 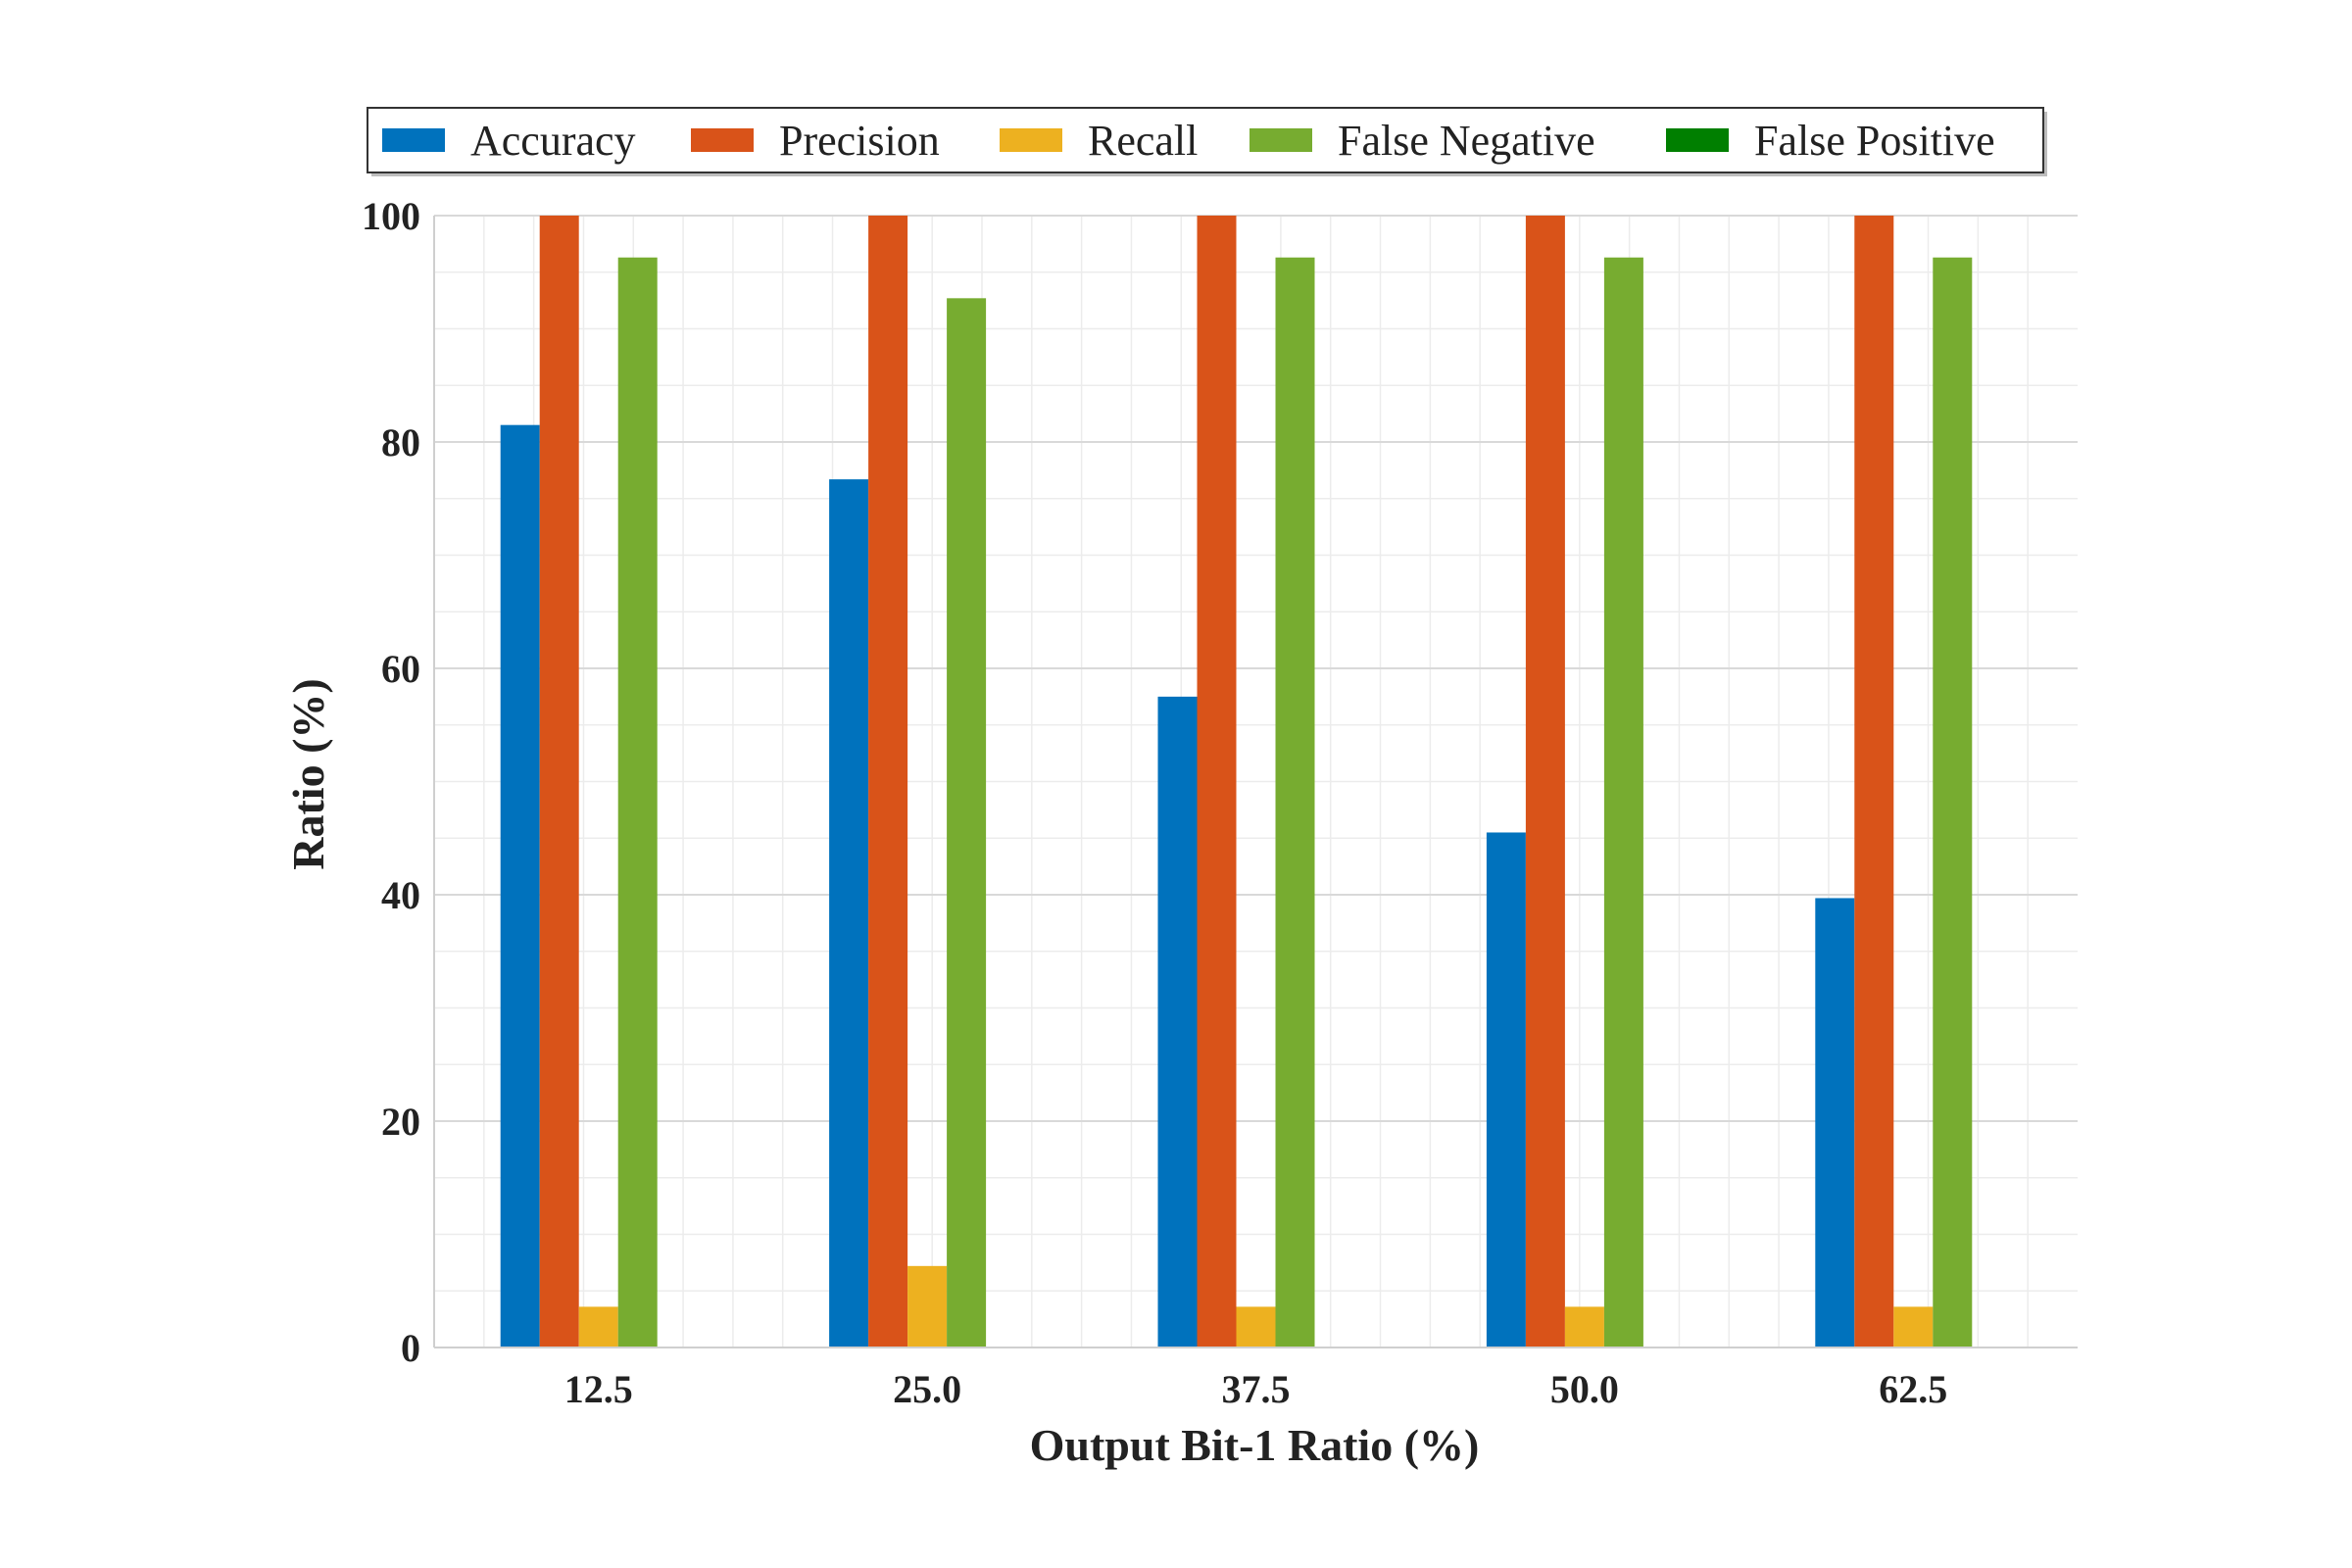 I want to click on legend-box, so click(x=1205, y=140).